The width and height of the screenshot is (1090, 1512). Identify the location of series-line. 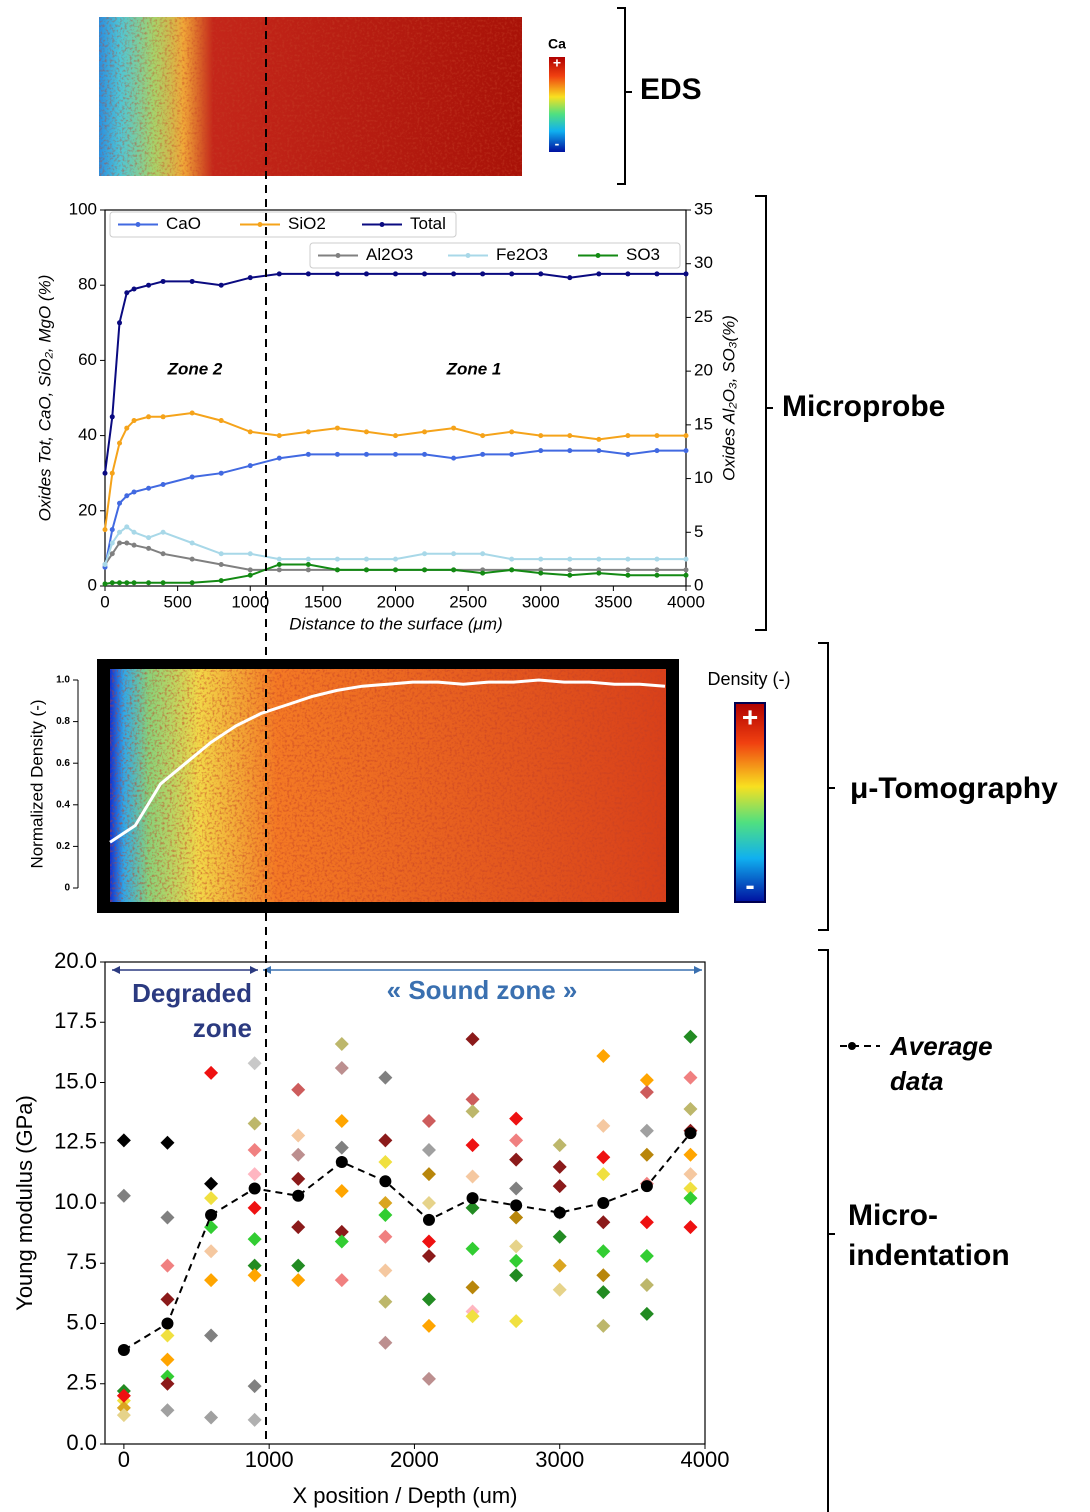
(387, 761).